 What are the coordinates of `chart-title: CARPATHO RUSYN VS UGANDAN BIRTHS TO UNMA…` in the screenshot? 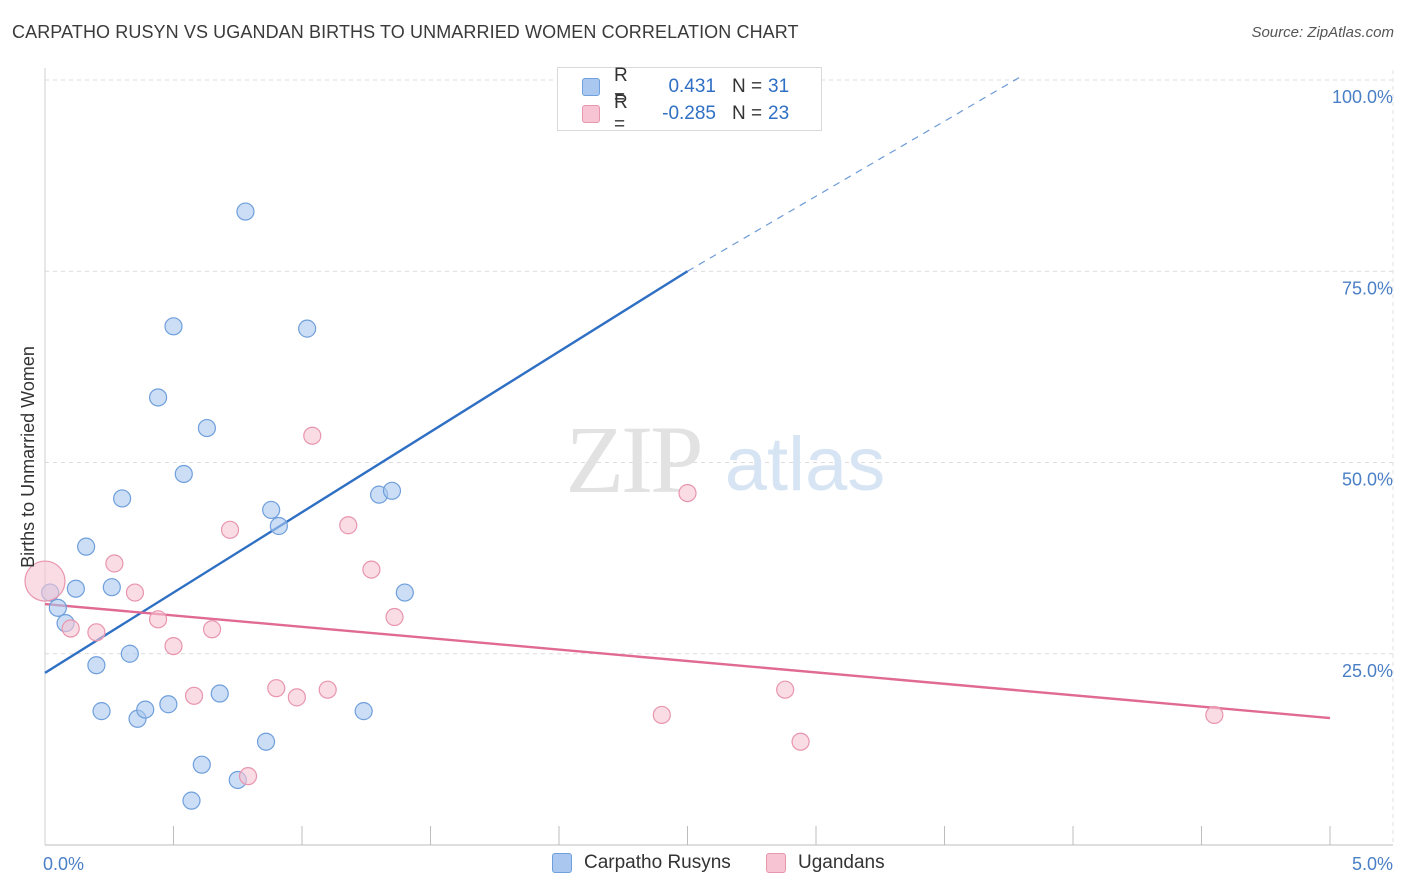 It's located at (405, 32).